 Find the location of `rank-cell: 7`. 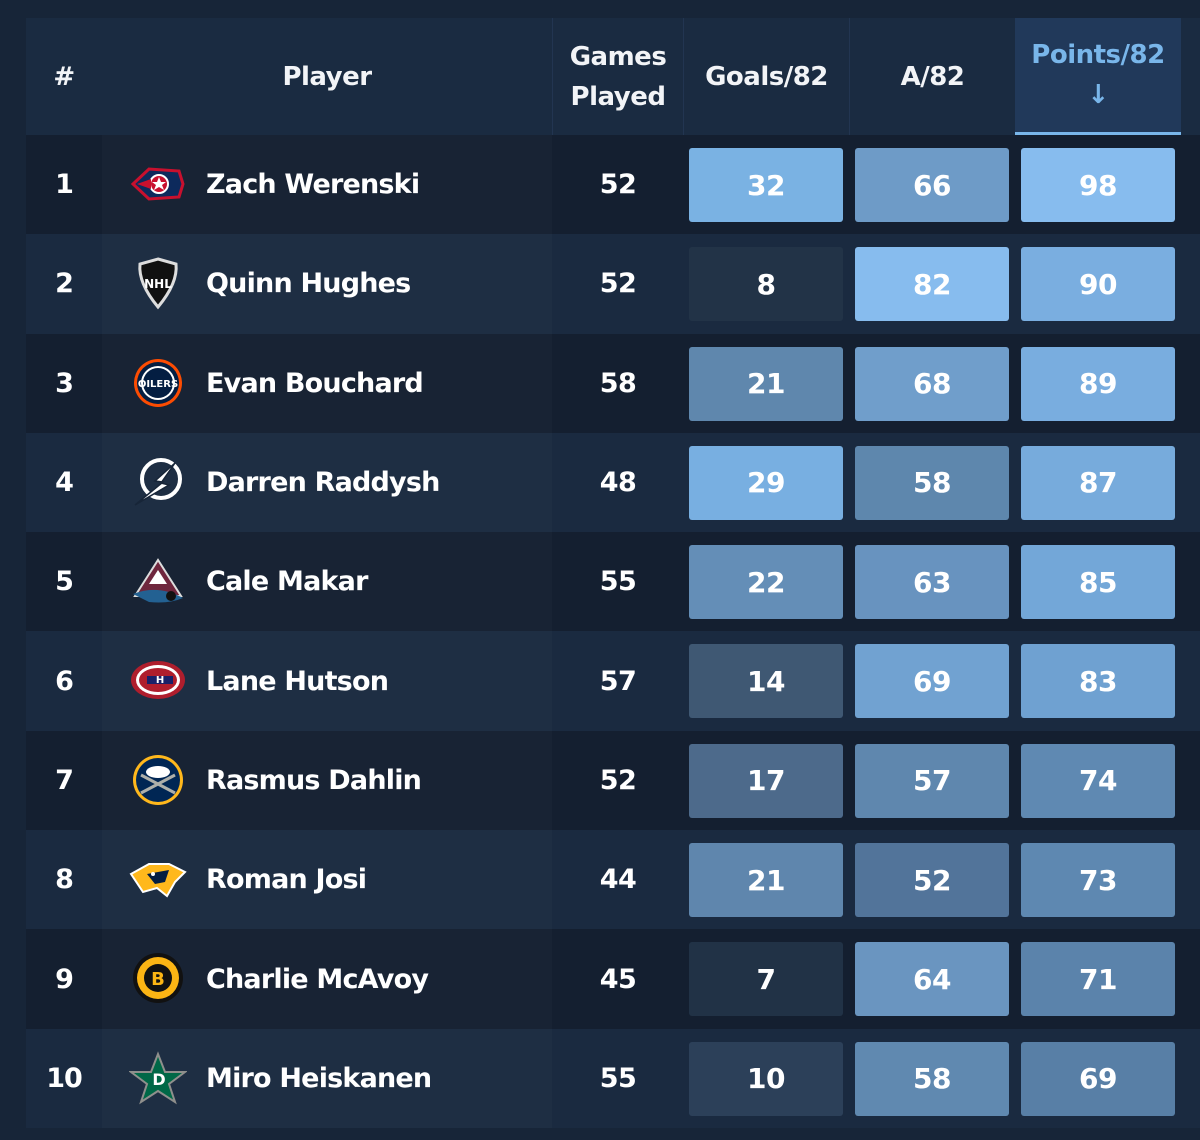

rank-cell: 7 is located at coordinates (64, 780).